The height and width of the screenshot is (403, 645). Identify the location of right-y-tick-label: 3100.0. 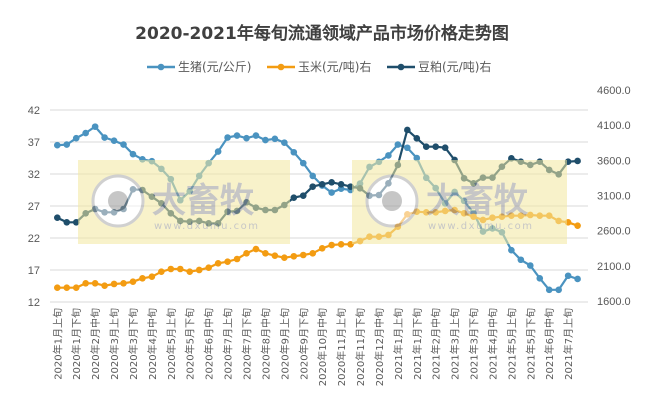
(614, 197).